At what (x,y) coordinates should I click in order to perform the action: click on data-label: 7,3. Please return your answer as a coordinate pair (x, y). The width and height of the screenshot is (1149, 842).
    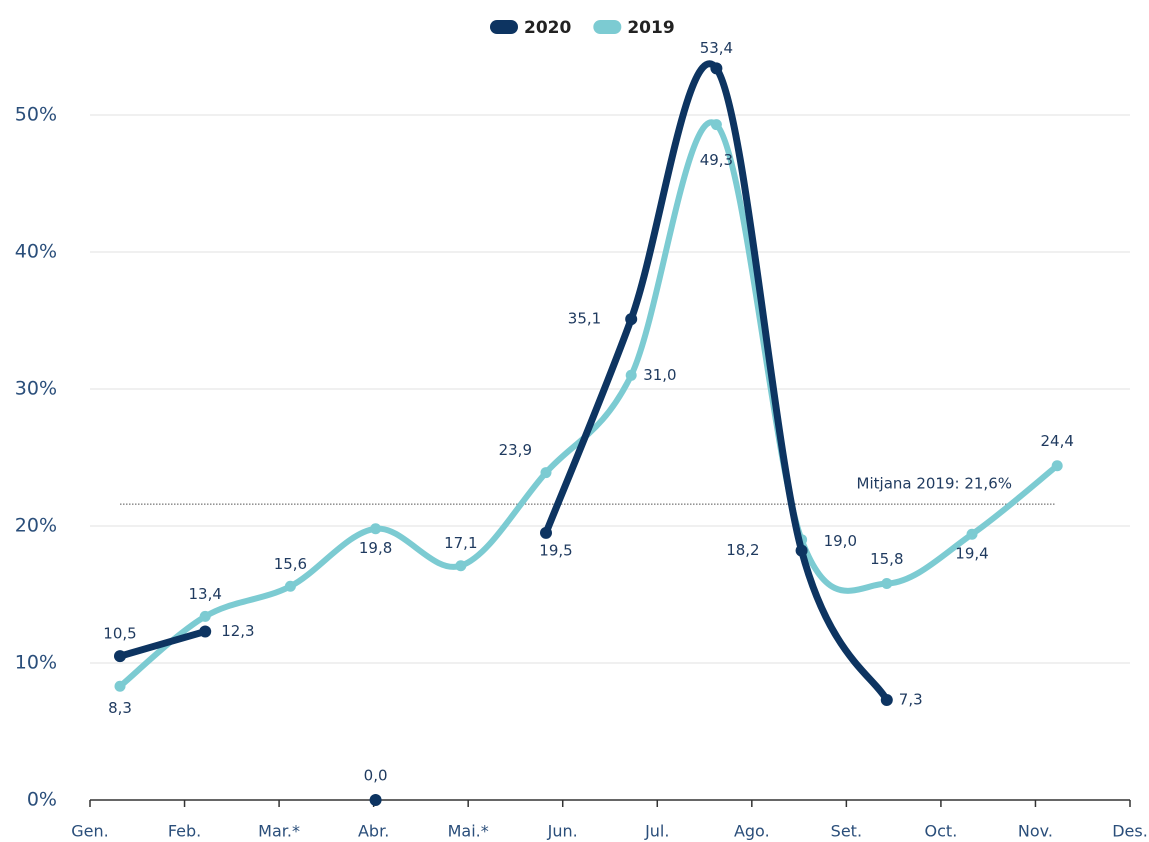
    Looking at the image, I should click on (911, 699).